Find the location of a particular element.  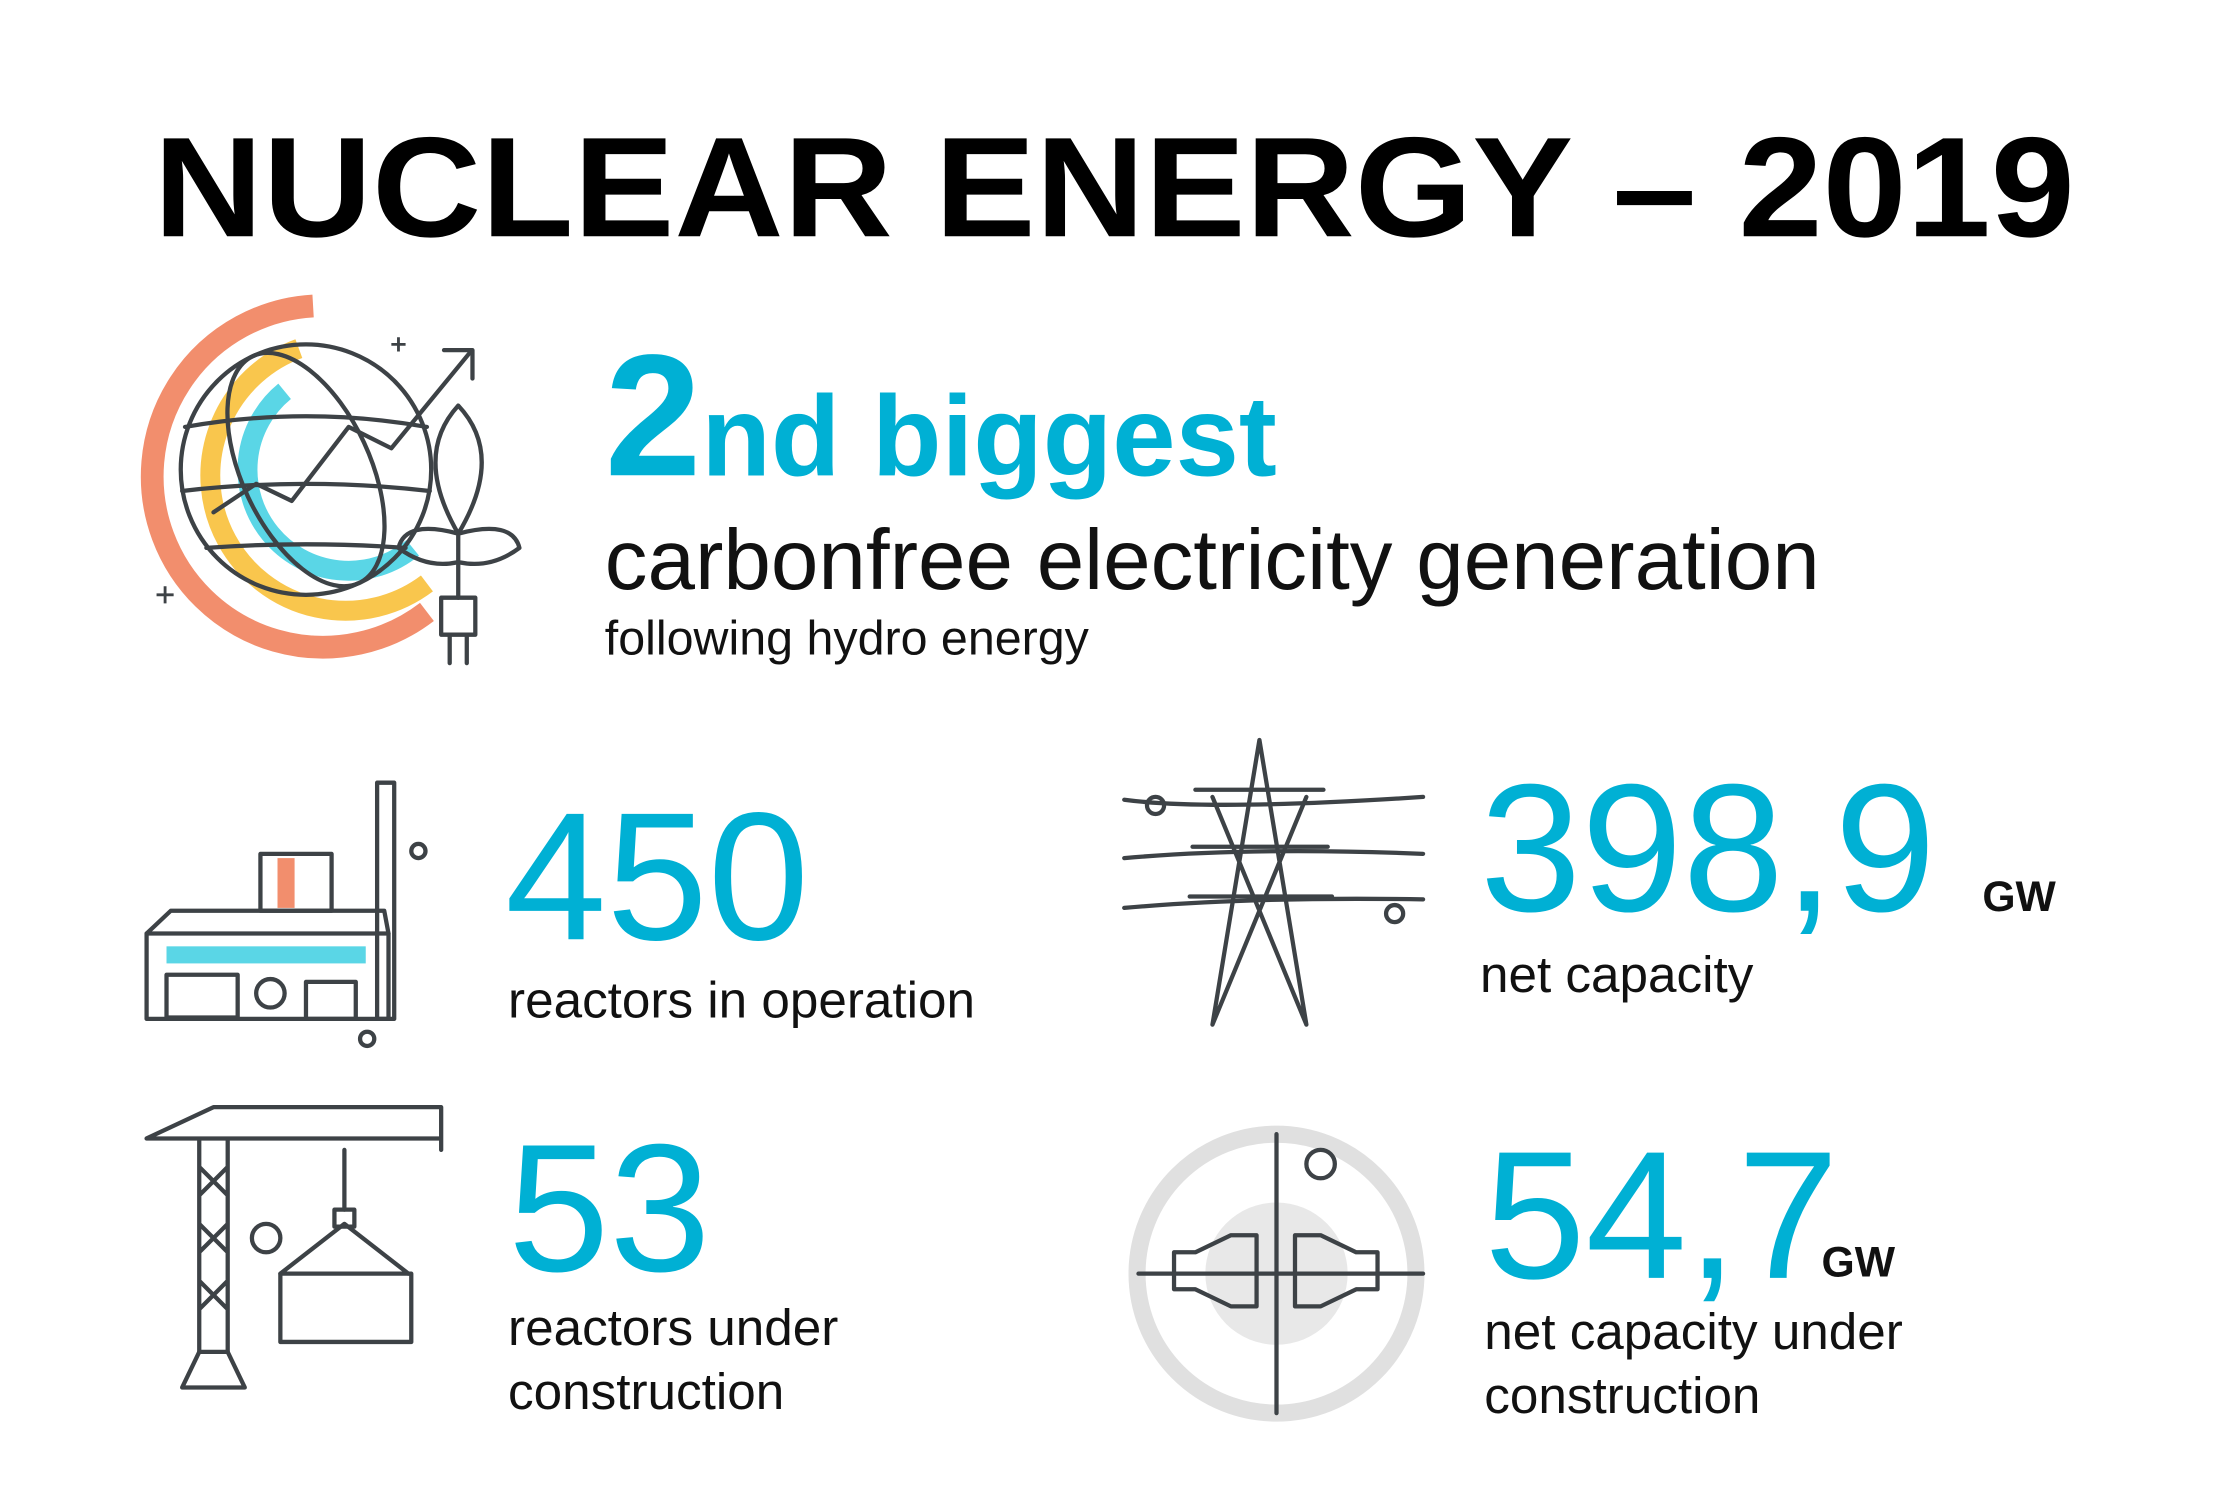

stat-value: 398,9 is located at coordinates (1708, 848).